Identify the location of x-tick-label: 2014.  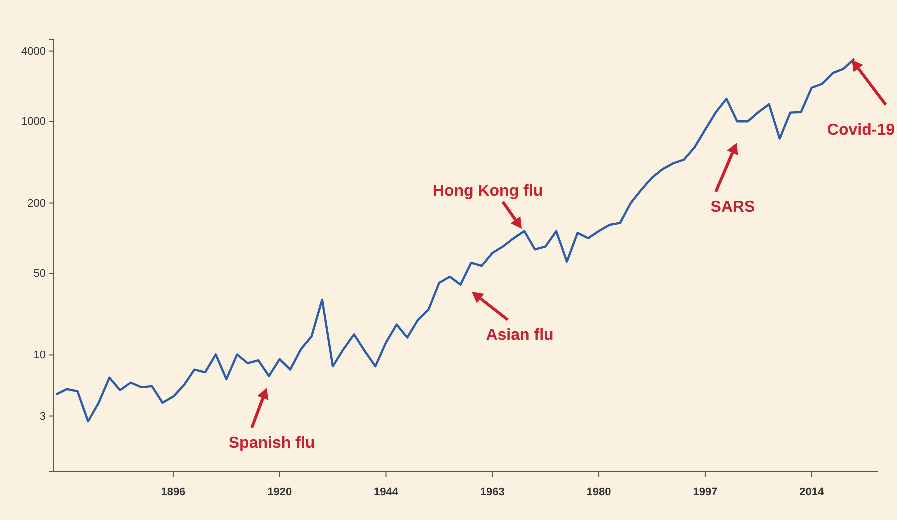
(812, 492).